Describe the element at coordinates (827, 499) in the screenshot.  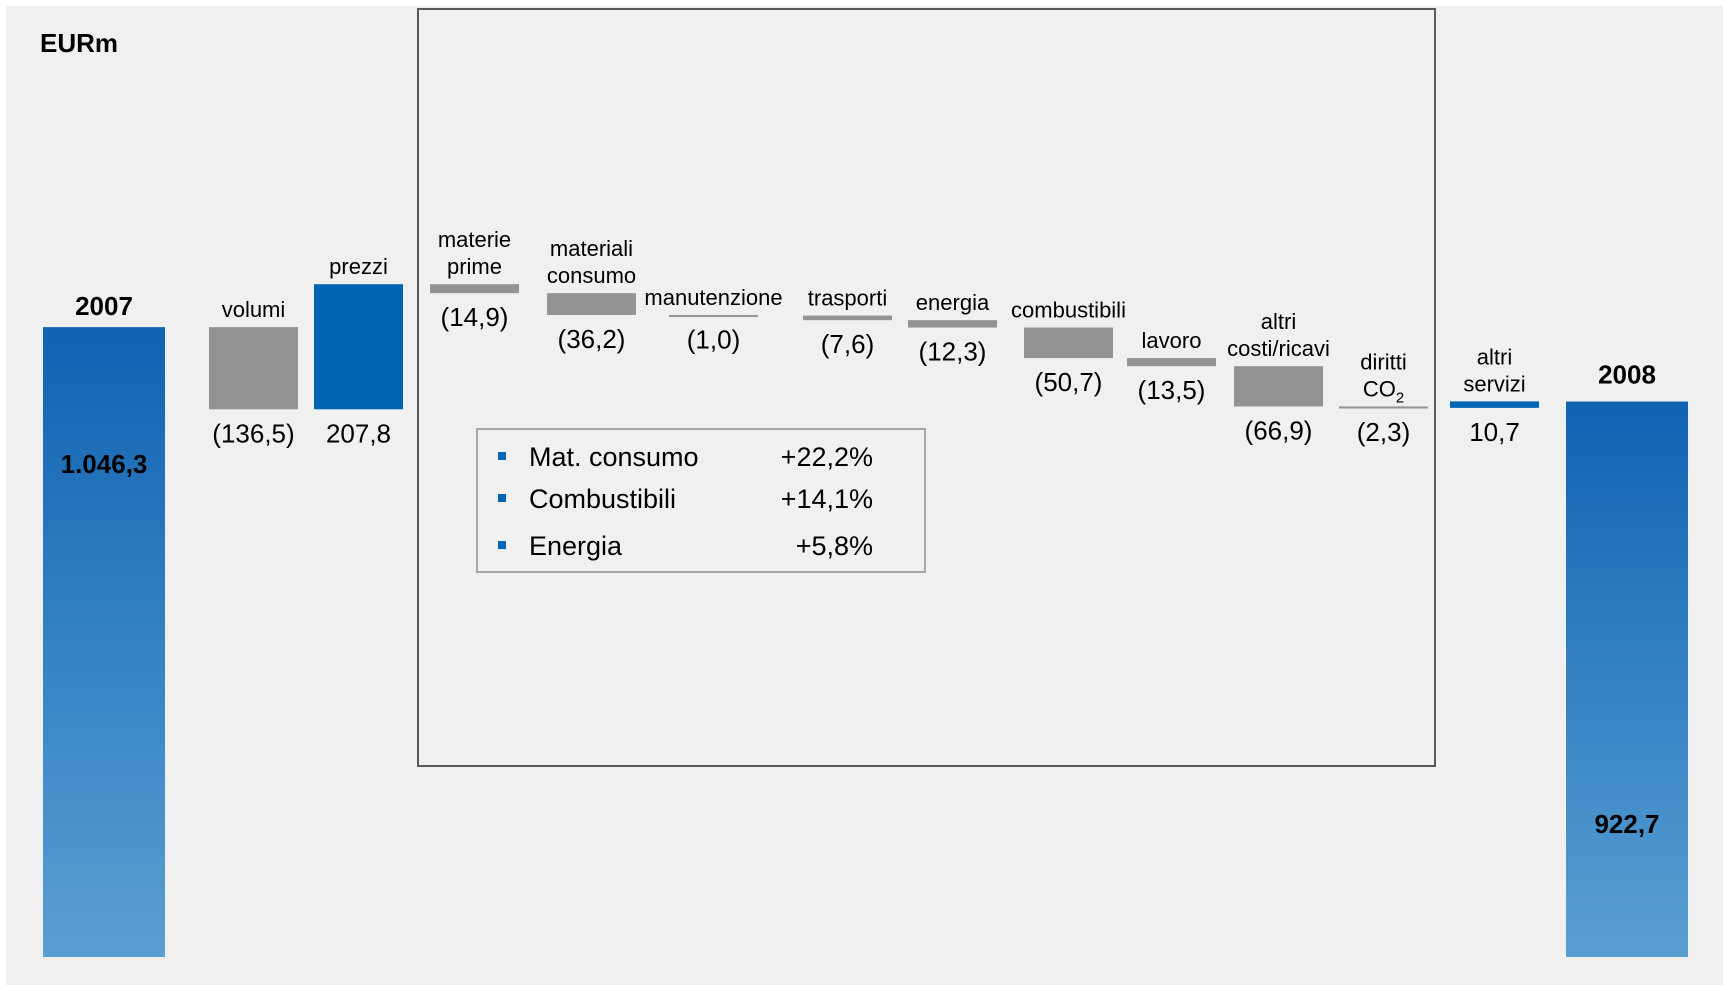
I see `inset-value-2: +14,1%` at that location.